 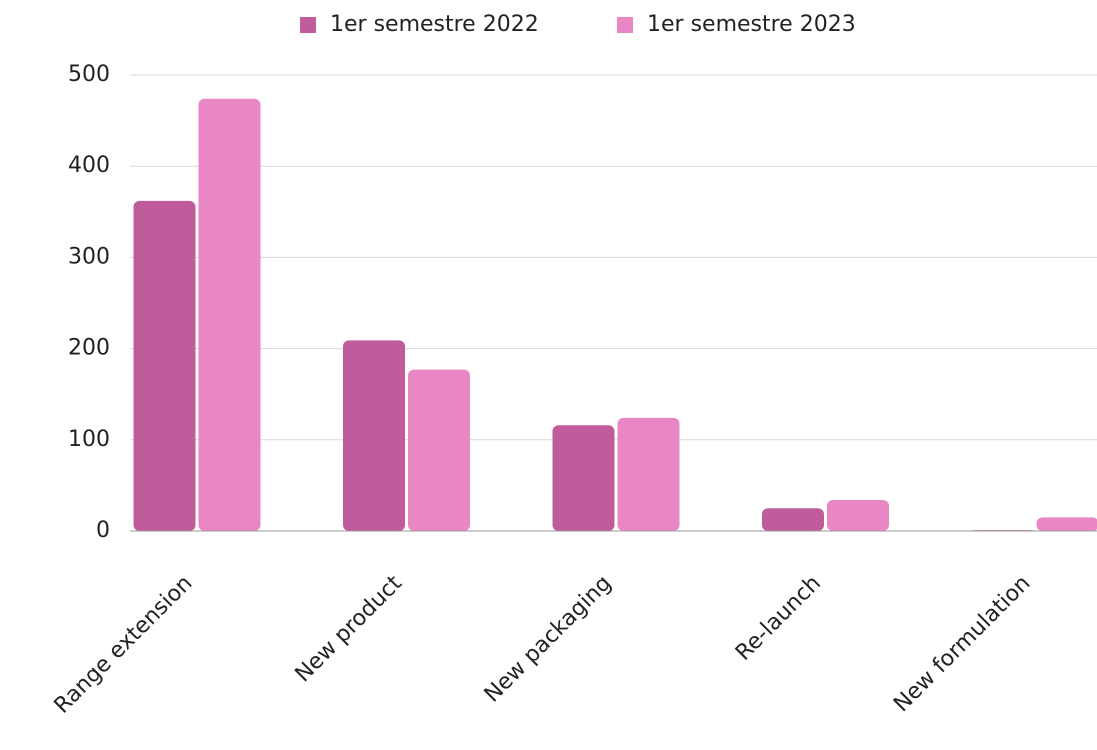 I want to click on y-tick-label: 200, so click(x=89, y=348).